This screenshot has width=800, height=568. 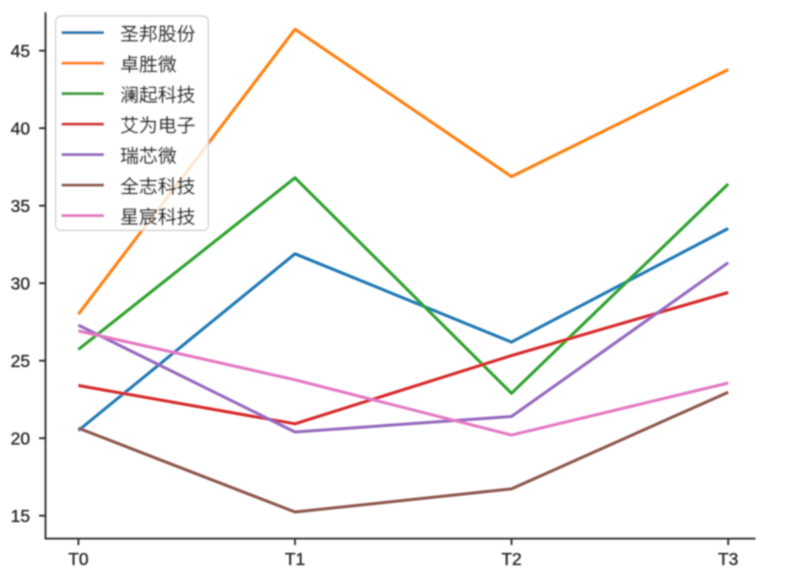 I want to click on svg-text: T0, so click(x=78, y=558).